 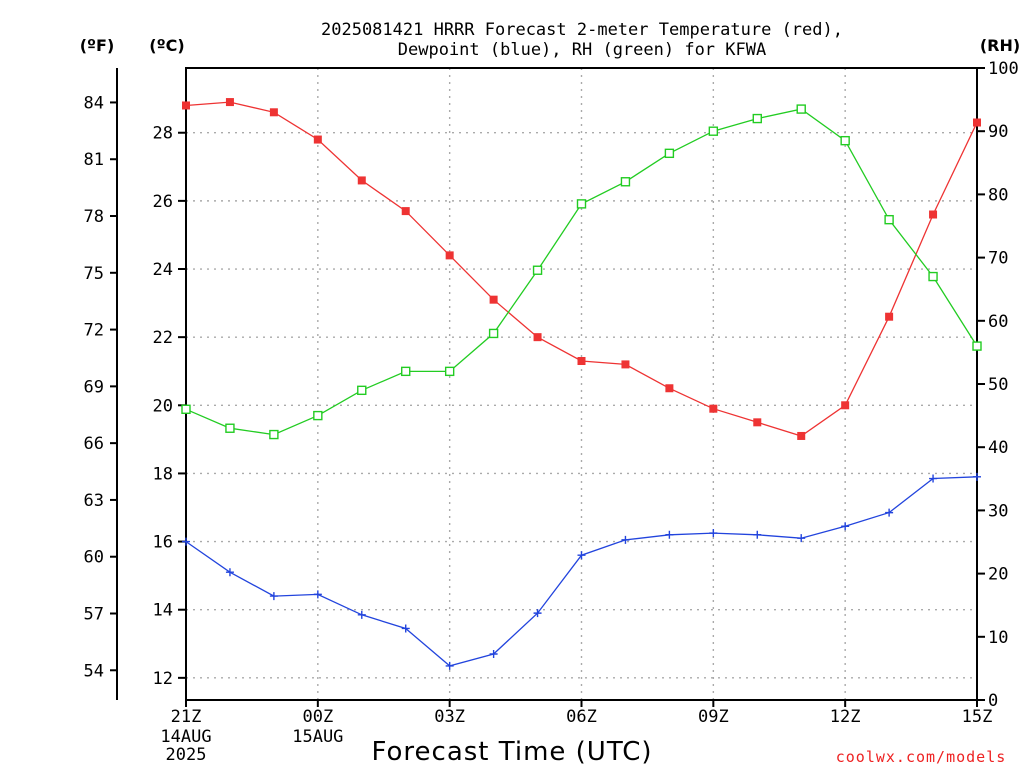 What do you see at coordinates (94, 501) in the screenshot?
I see `fahrenheit-tick-label: 63` at bounding box center [94, 501].